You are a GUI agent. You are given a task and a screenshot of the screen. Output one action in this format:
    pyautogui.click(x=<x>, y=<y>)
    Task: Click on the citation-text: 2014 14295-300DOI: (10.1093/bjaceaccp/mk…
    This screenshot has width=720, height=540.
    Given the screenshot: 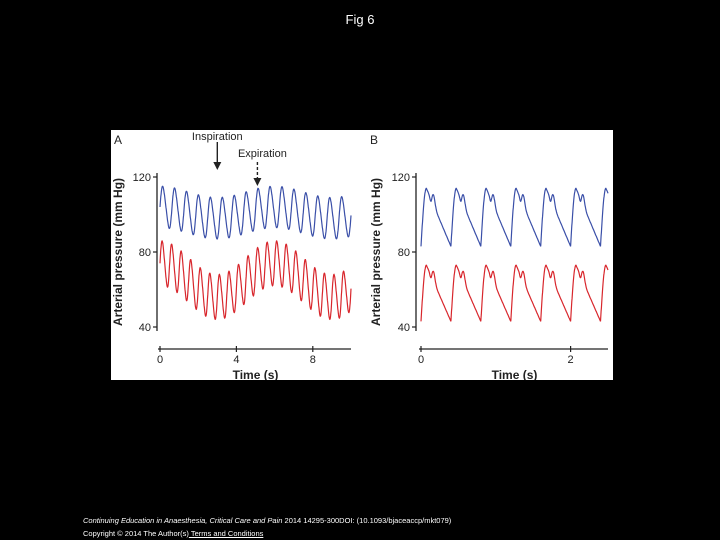 What is the action you would take?
    pyautogui.click(x=367, y=520)
    